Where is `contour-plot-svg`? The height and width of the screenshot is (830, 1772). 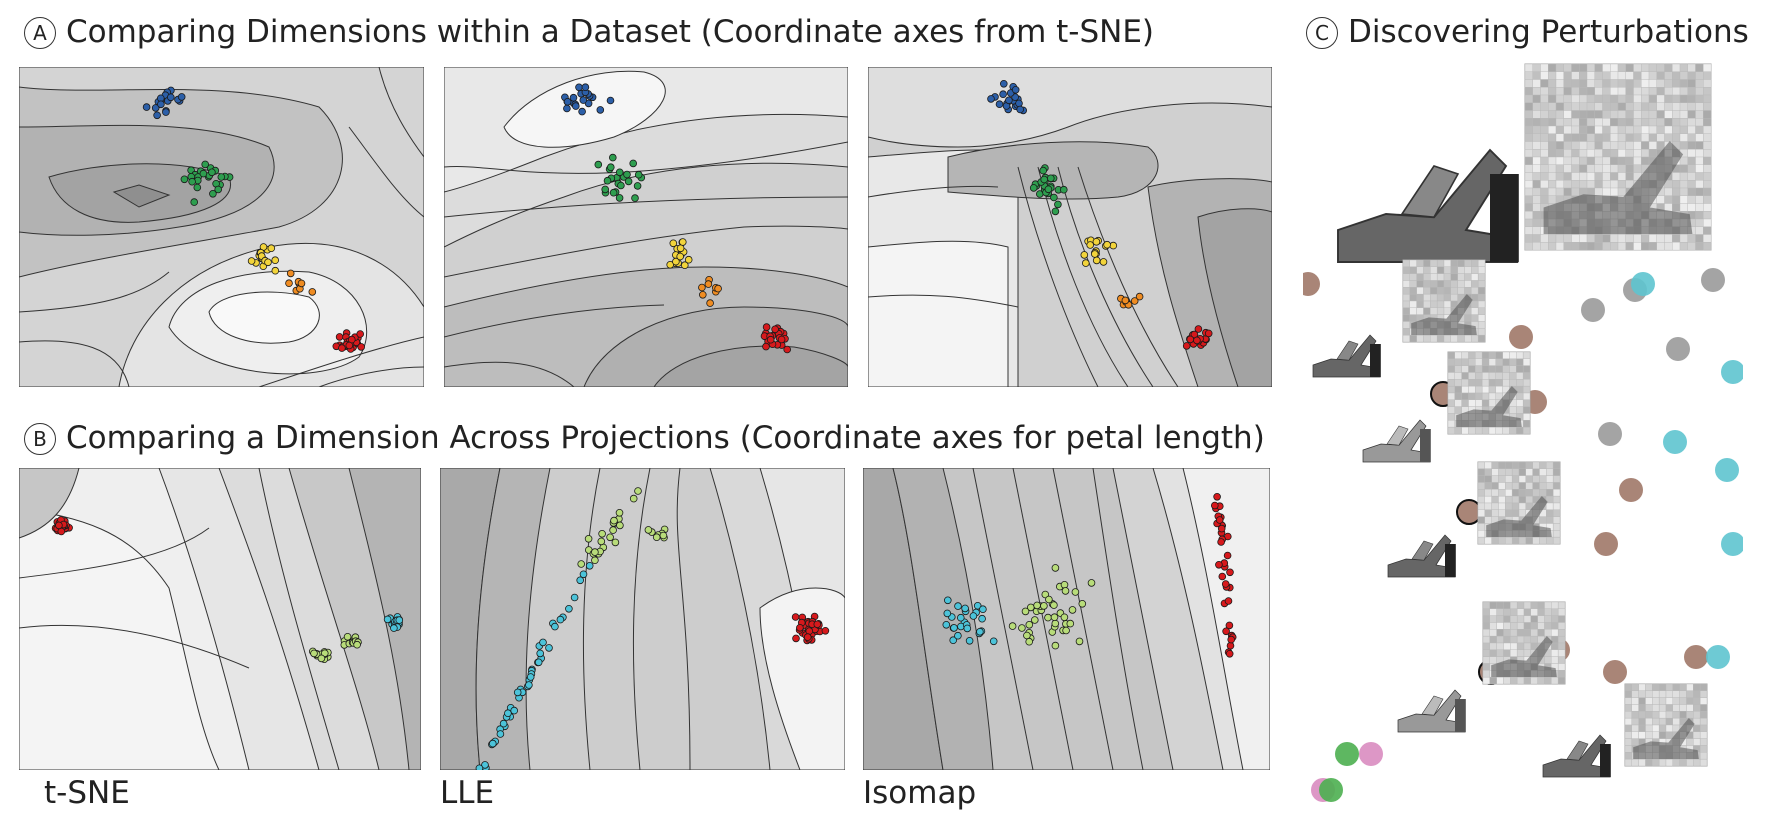
contour-plot-svg is located at coordinates (220, 619).